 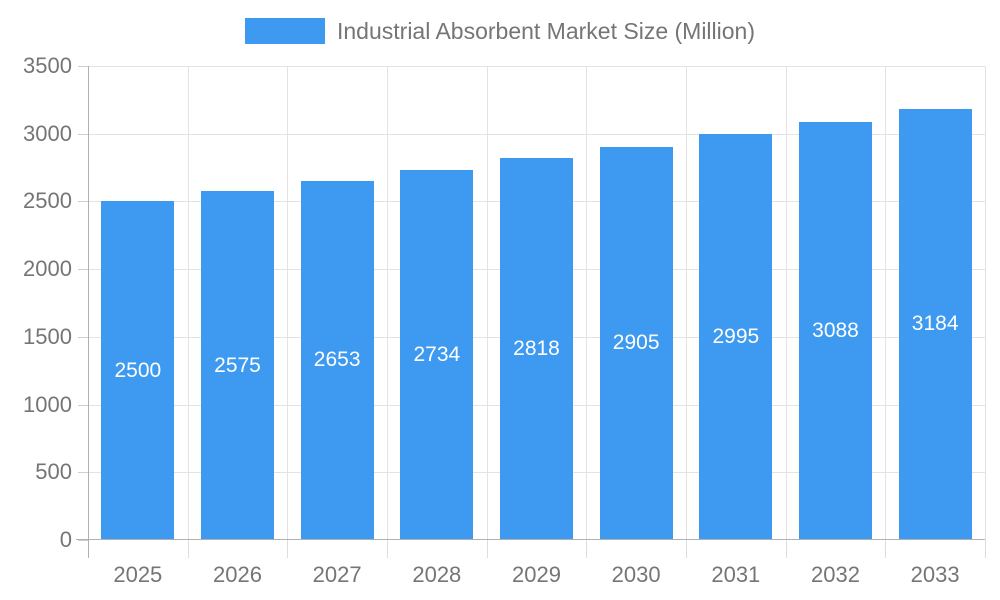 I want to click on bar-2027: 2653, so click(x=337, y=360).